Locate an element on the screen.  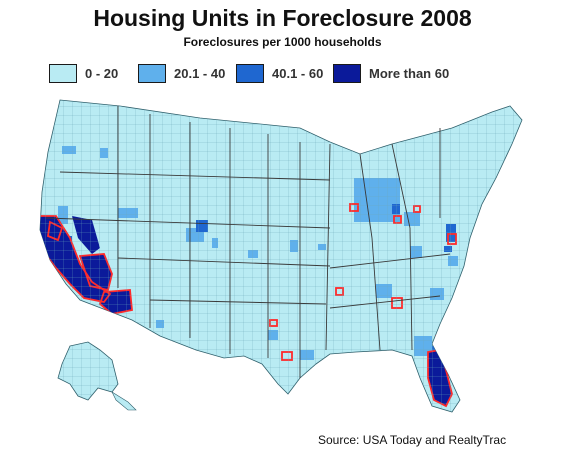
legend-item-more-than-60: More than 60 is located at coordinates (391, 73).